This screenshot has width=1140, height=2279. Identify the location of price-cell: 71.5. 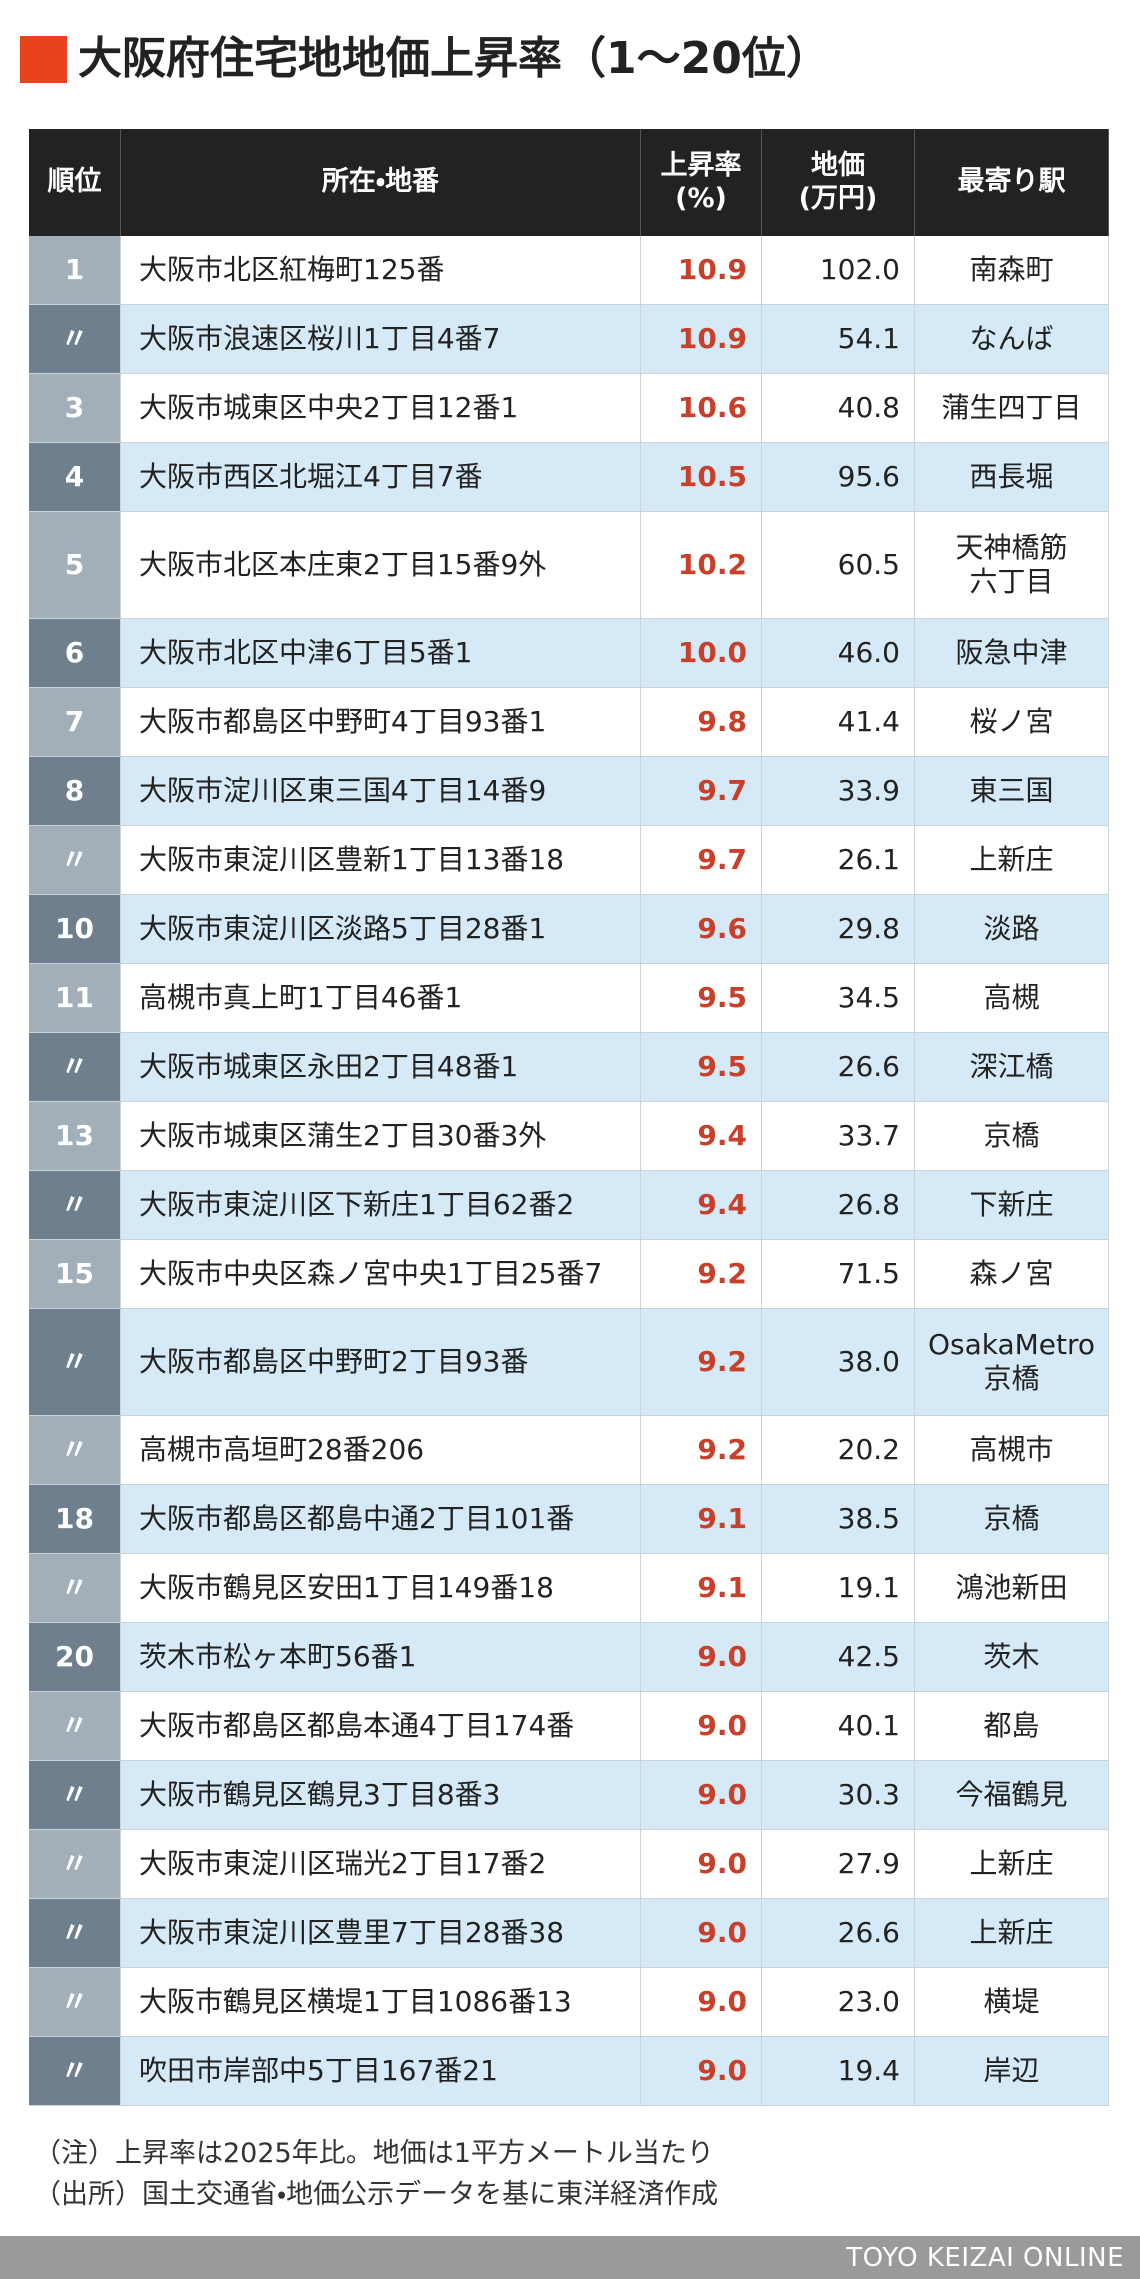
(838, 1274).